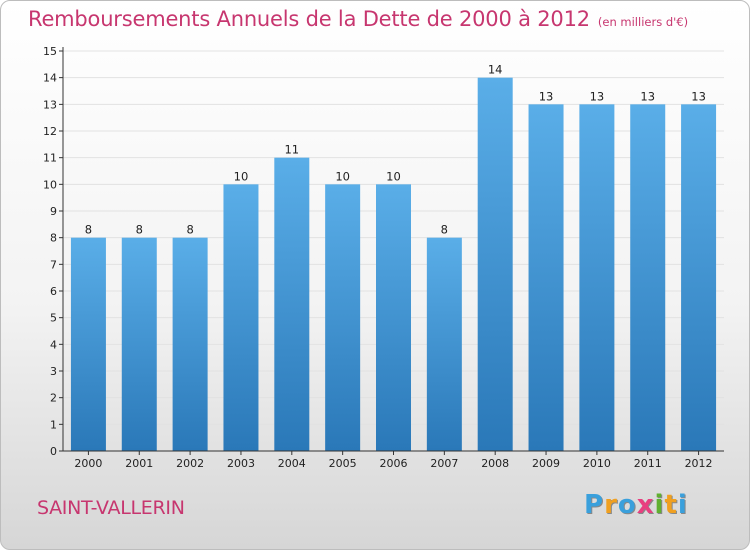 This screenshot has width=750, height=550. I want to click on y-tick-label: 7, so click(53, 264).